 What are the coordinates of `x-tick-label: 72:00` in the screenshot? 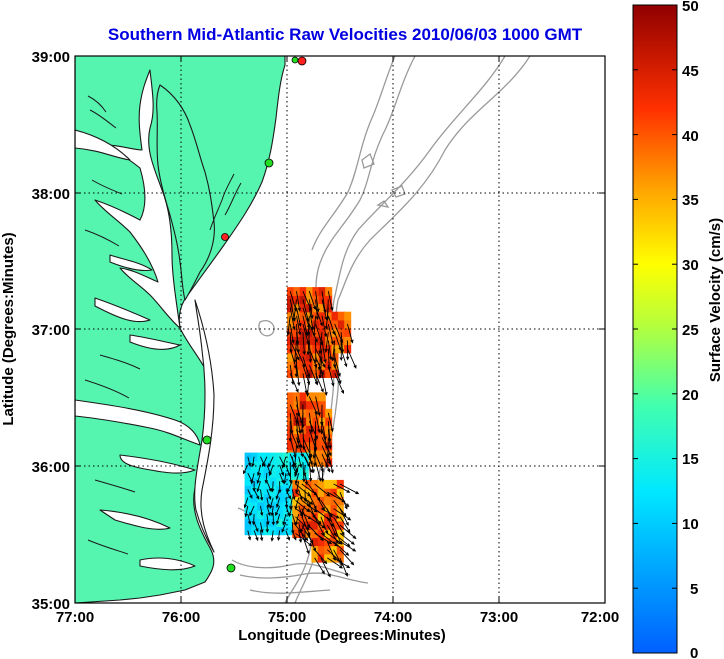 It's located at (600, 617).